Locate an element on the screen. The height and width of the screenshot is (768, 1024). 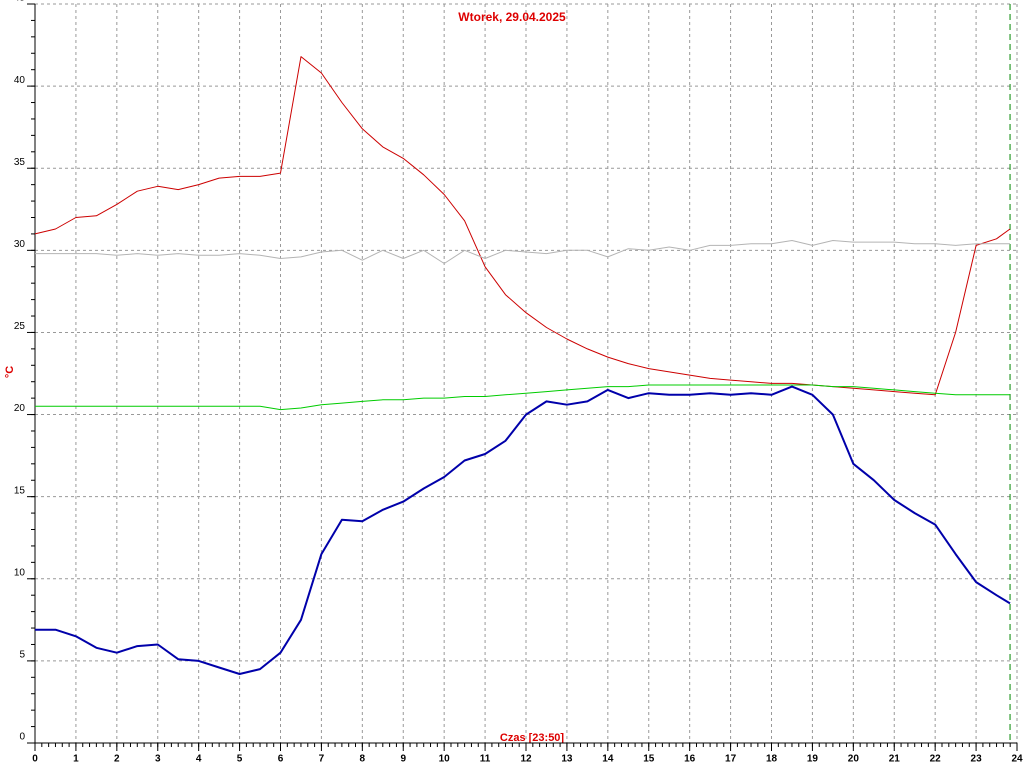
y-tick-label: 20 is located at coordinates (20, 408).